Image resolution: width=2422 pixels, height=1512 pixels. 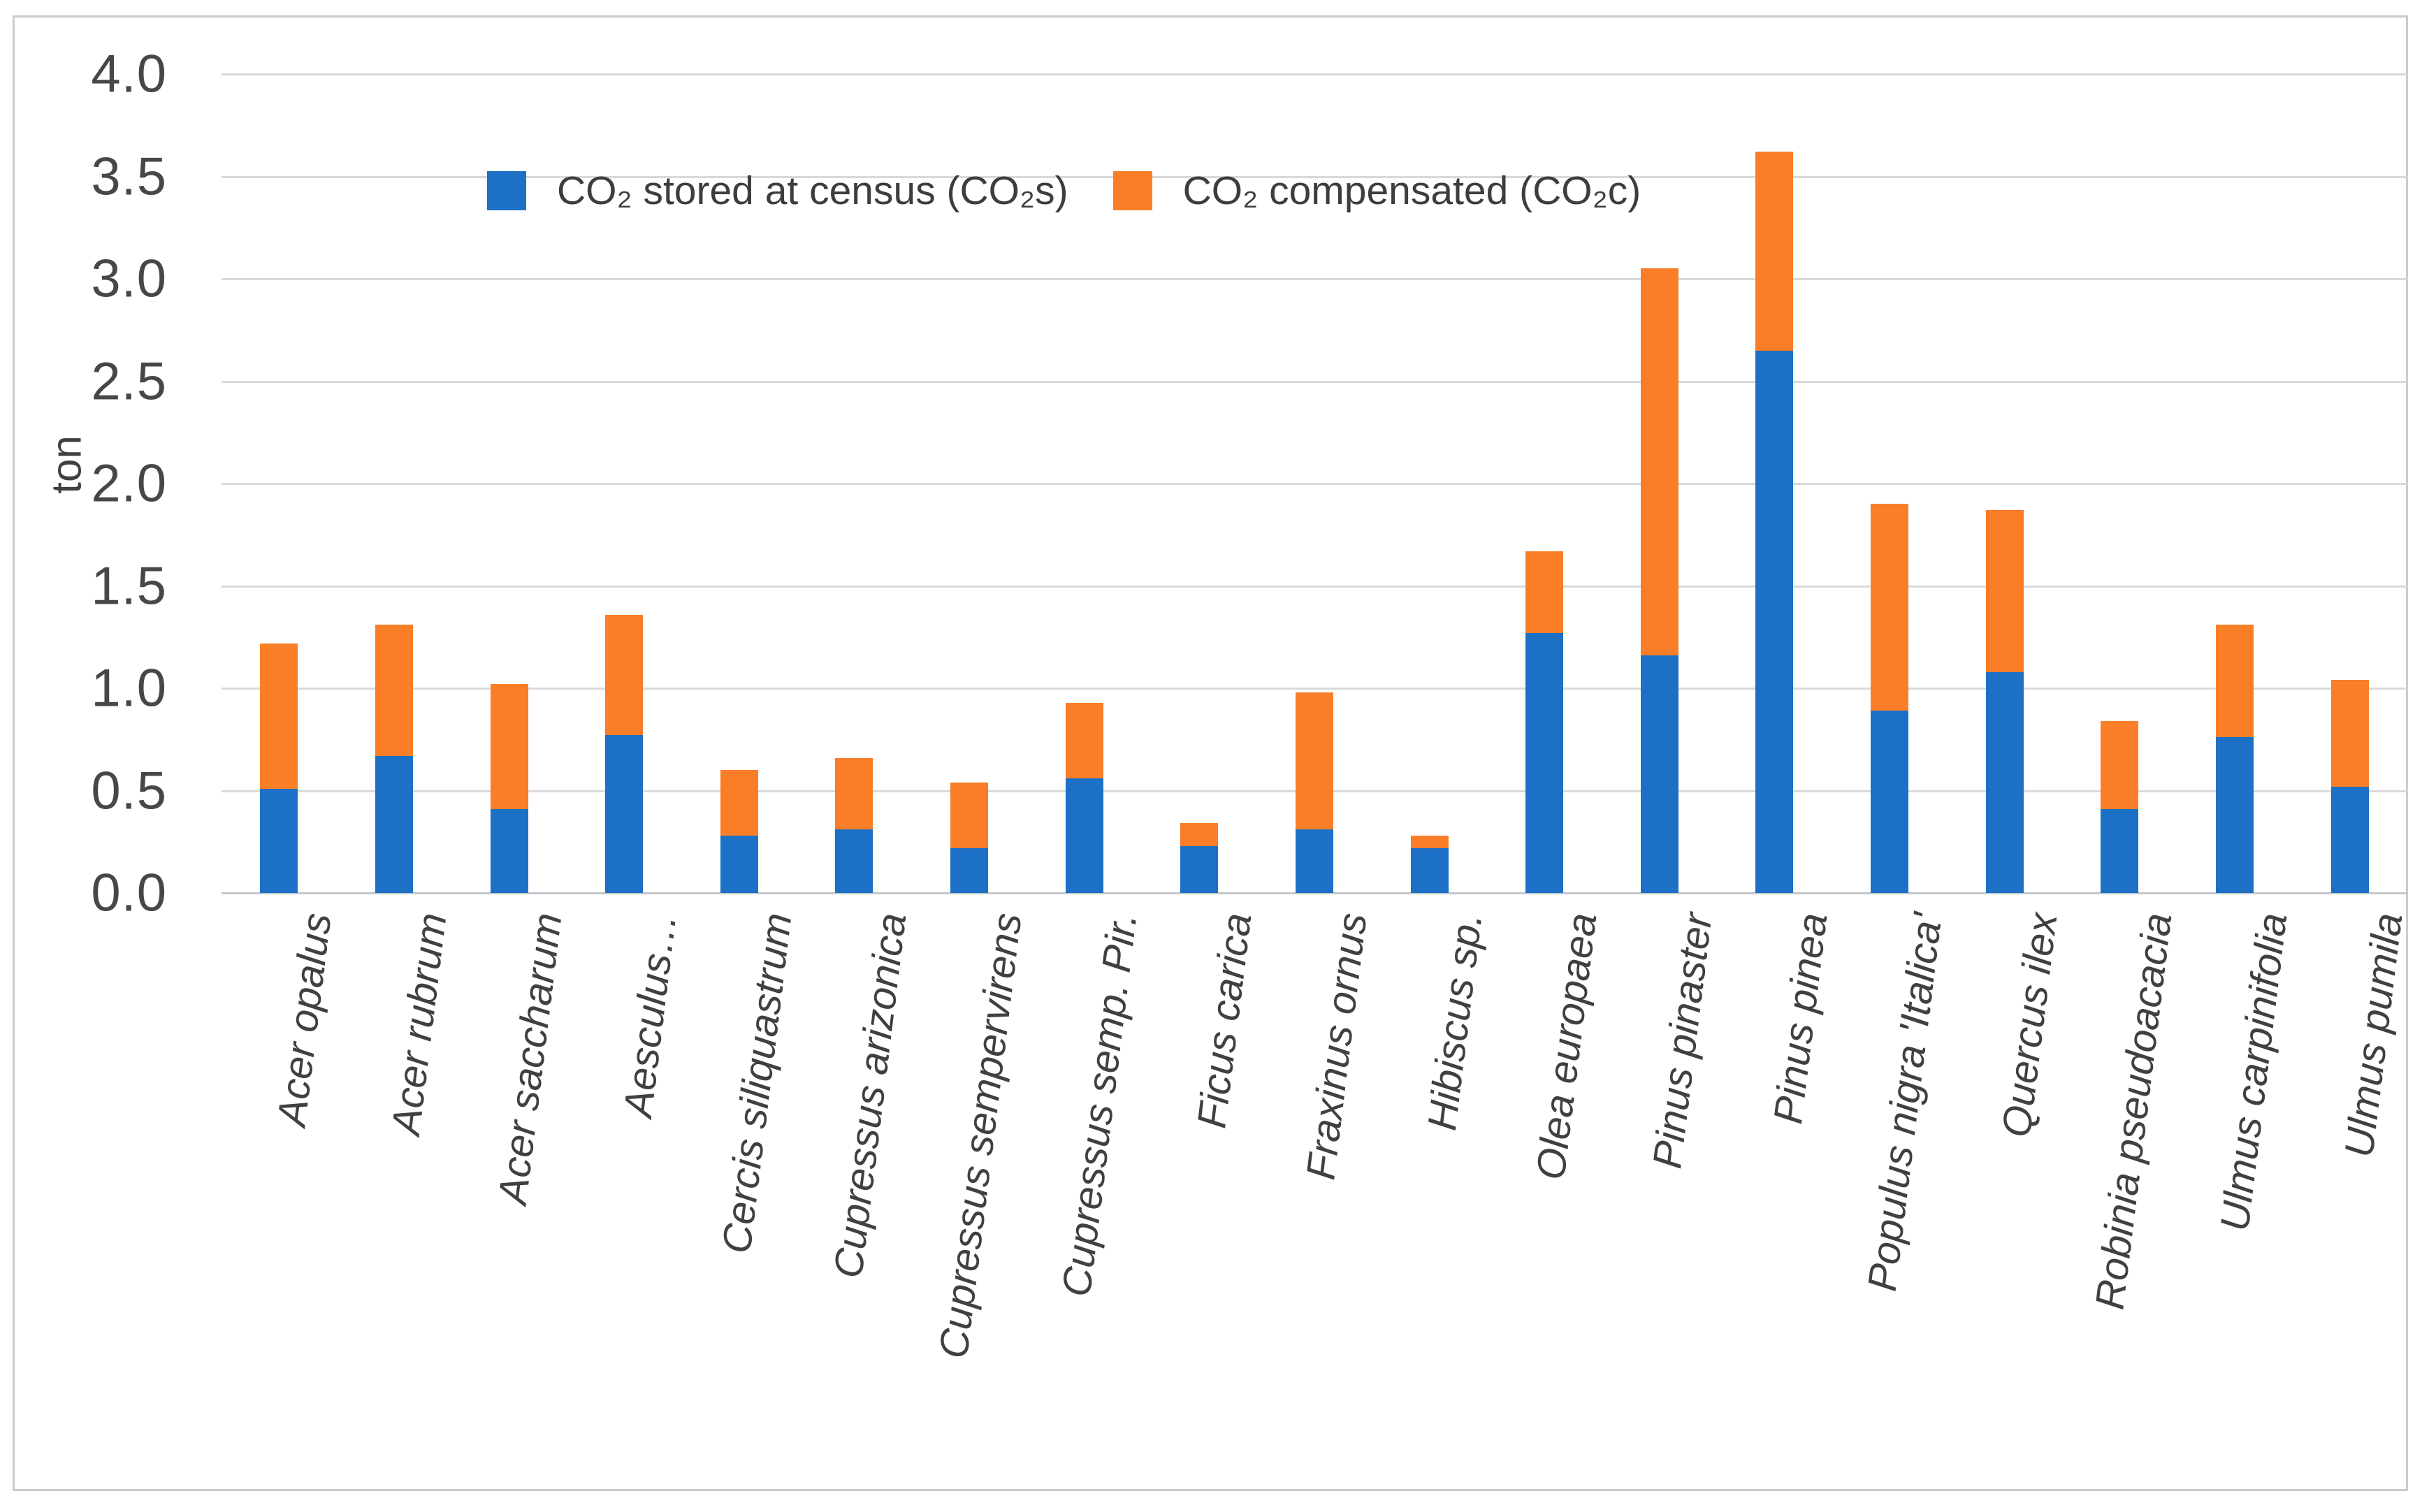 I want to click on x-axis-category-label: Pinus pinea, so click(x=1800, y=1018).